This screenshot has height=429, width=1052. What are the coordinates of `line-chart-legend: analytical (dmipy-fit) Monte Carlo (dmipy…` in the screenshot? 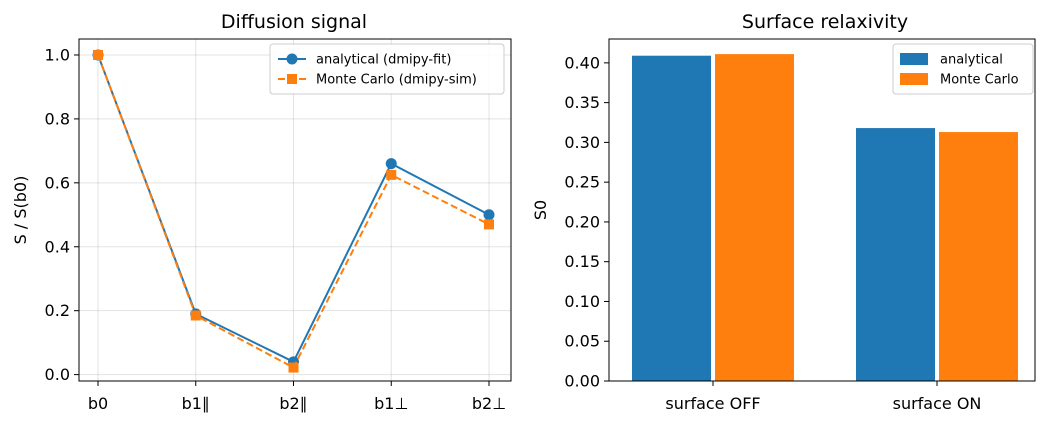 It's located at (387, 69).